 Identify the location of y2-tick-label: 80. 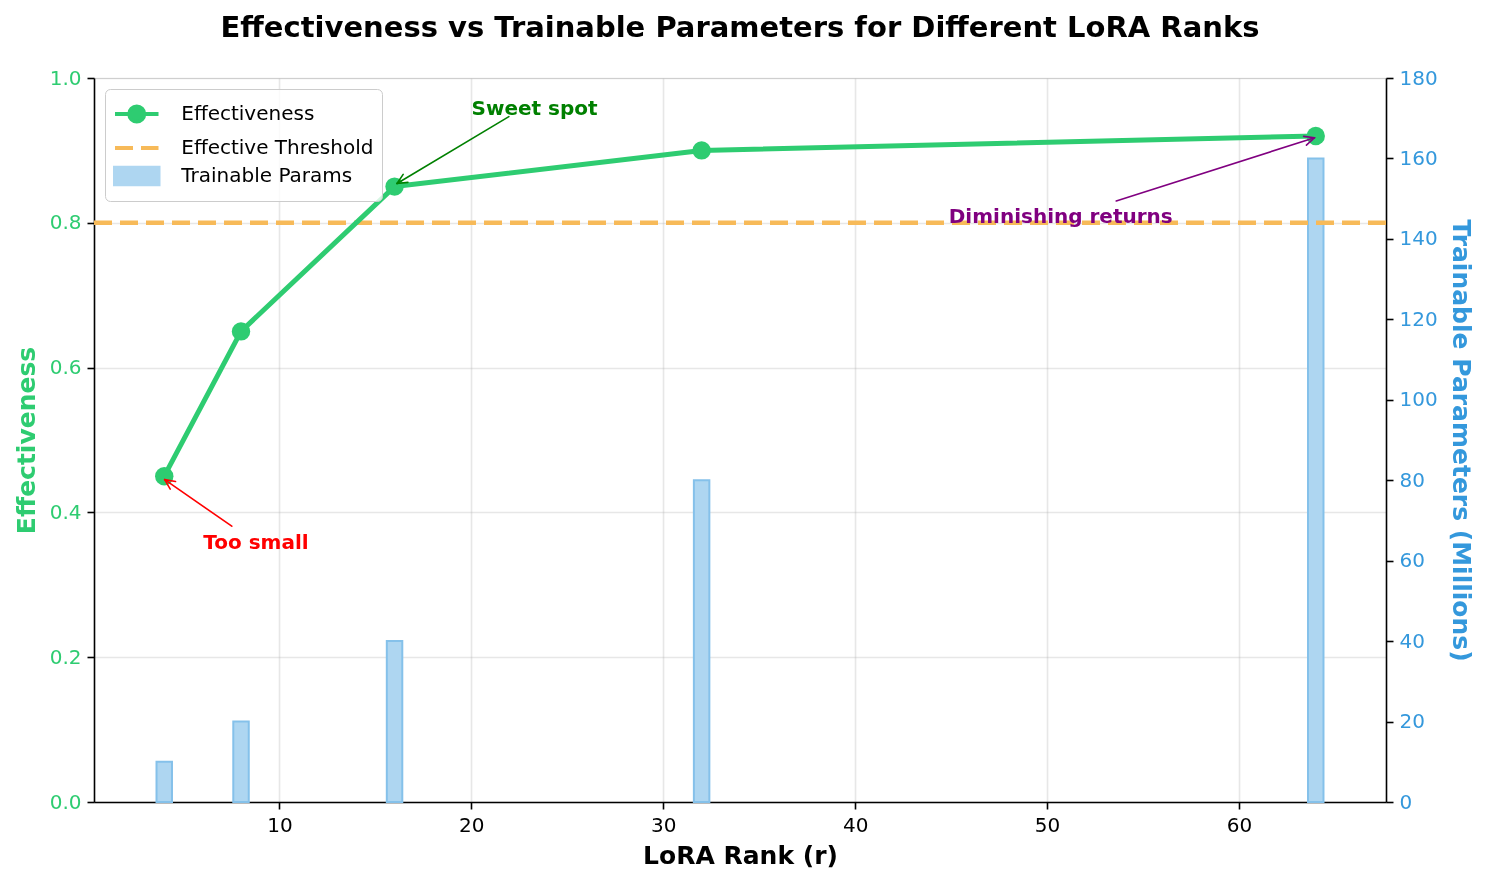
(1412, 479).